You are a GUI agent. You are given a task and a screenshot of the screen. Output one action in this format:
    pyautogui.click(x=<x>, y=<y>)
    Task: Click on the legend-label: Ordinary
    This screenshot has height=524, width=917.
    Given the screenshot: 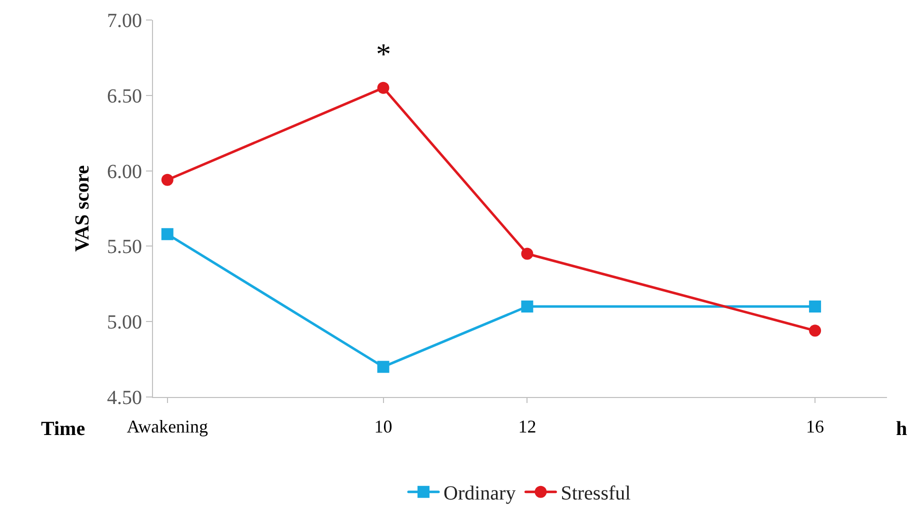 What is the action you would take?
    pyautogui.click(x=480, y=493)
    